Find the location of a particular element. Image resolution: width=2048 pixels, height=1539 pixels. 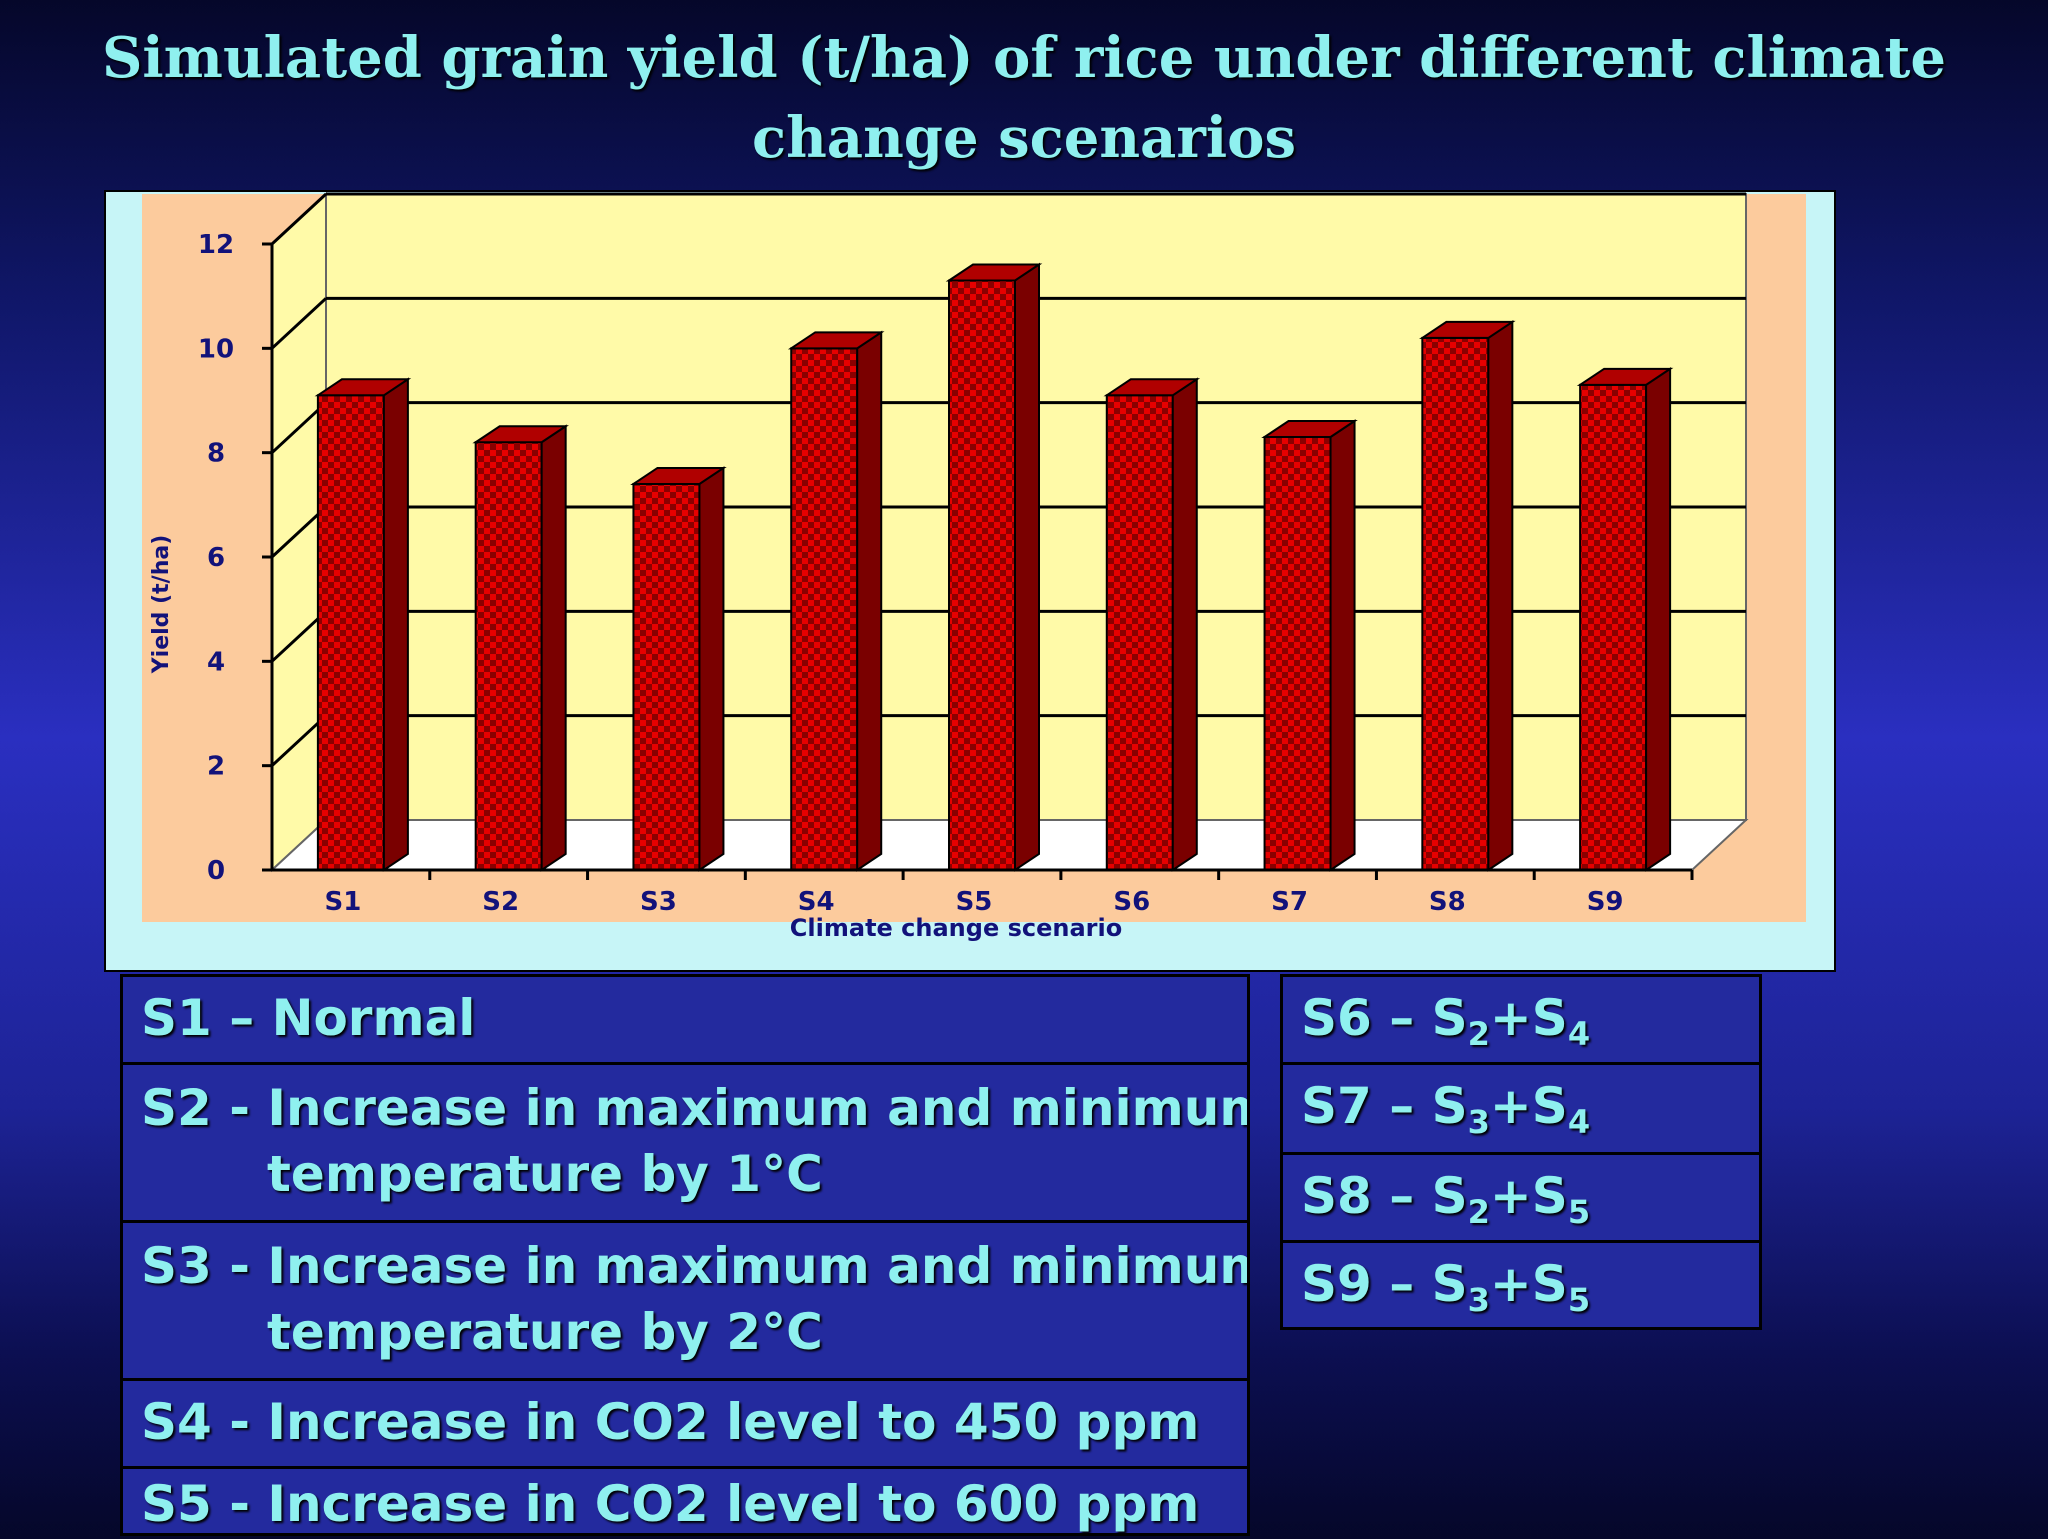

bar-s1 is located at coordinates (350, 633).